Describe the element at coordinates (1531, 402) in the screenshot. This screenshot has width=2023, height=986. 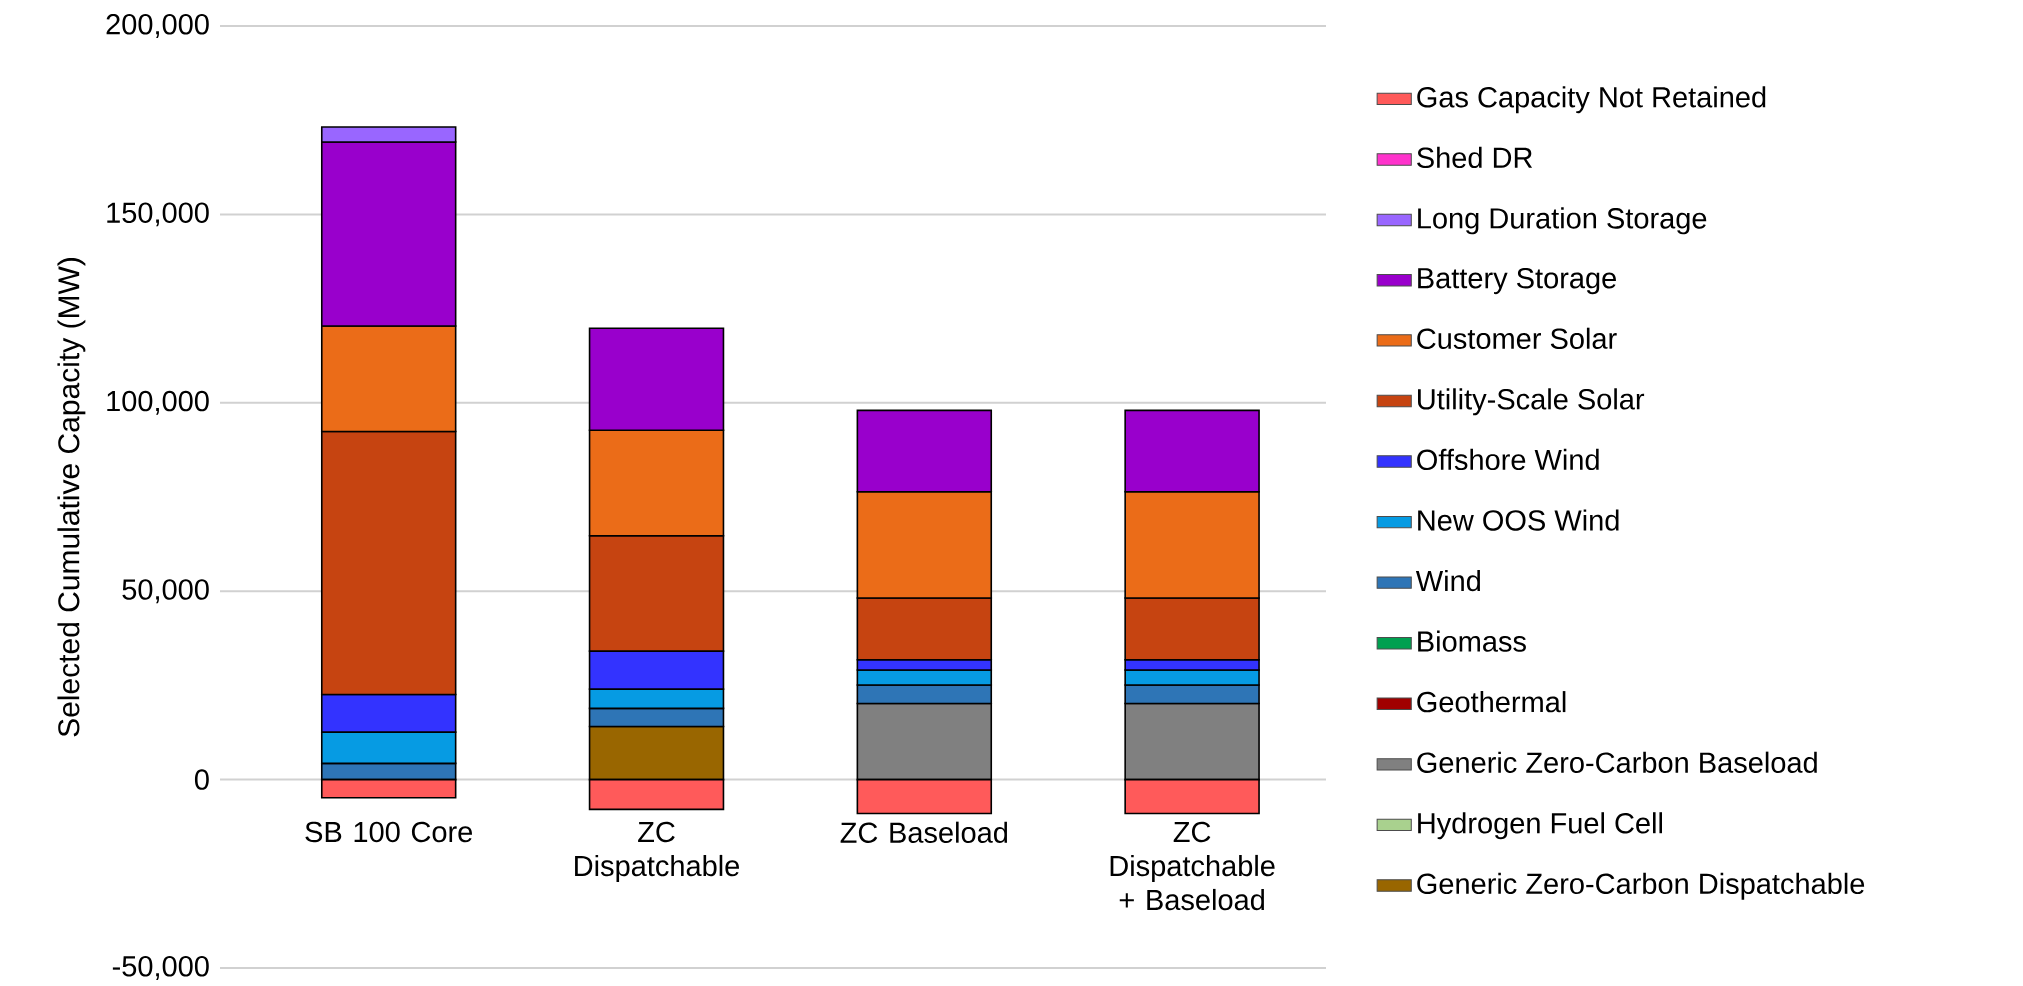
I see `legend-label: Utility-Scale Solar` at that location.